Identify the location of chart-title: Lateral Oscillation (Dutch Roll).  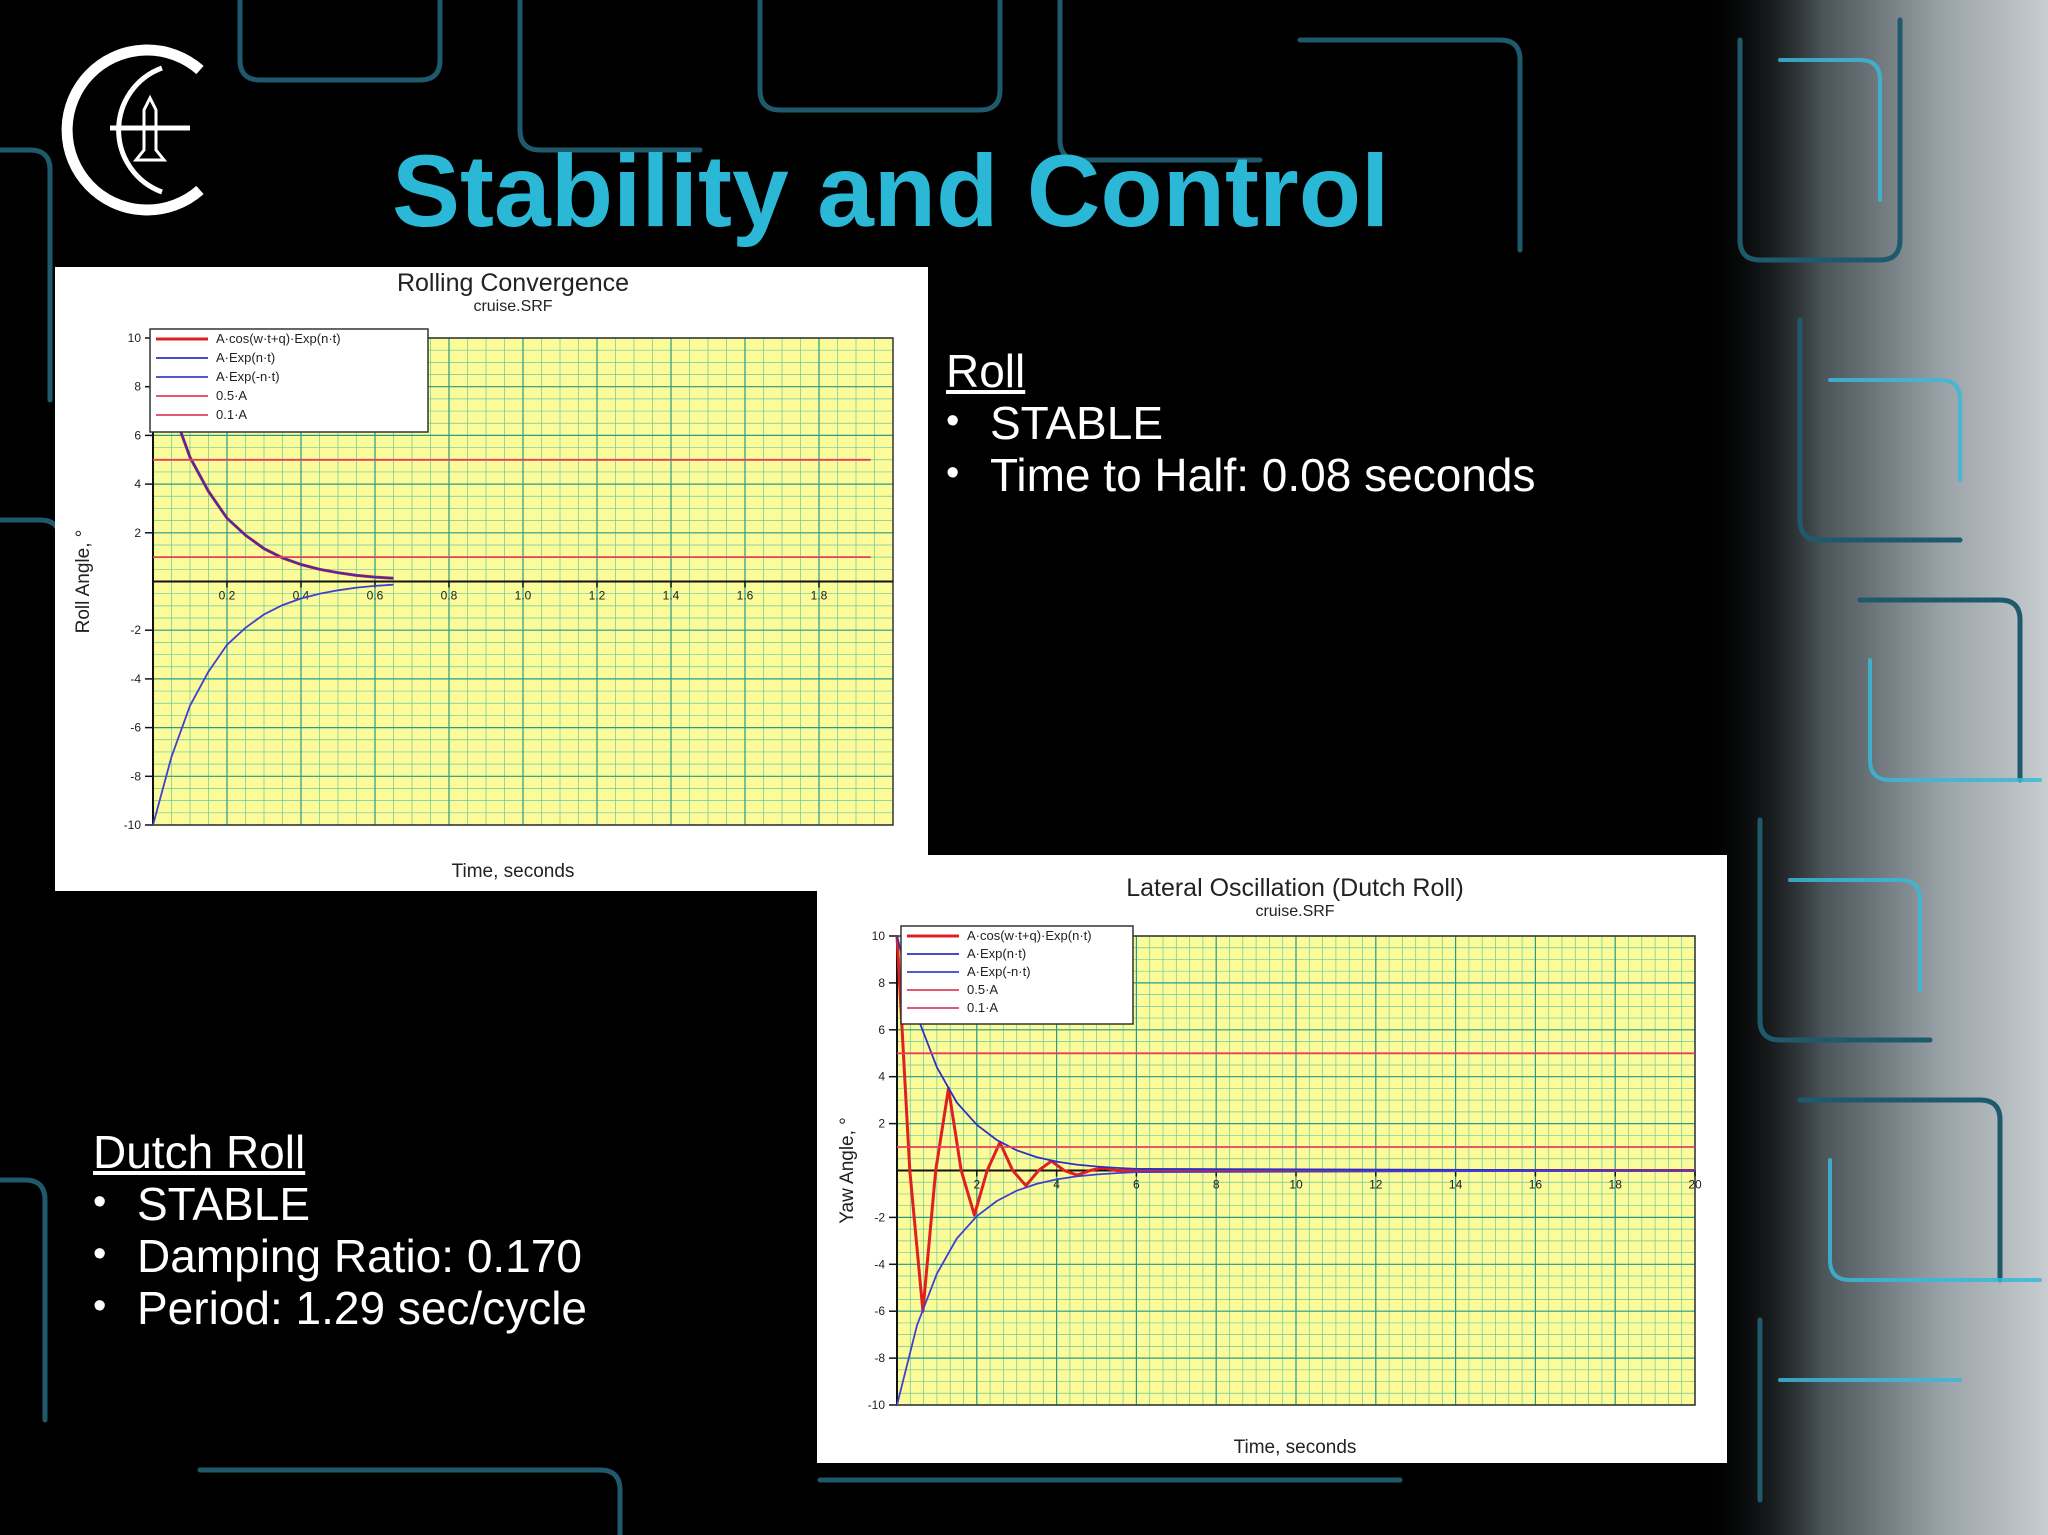
(1295, 888).